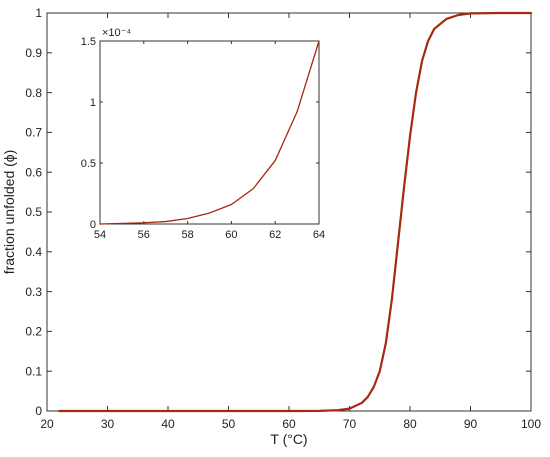 Image resolution: width=550 pixels, height=457 pixels. I want to click on x-tick-label: 58, so click(187, 235).